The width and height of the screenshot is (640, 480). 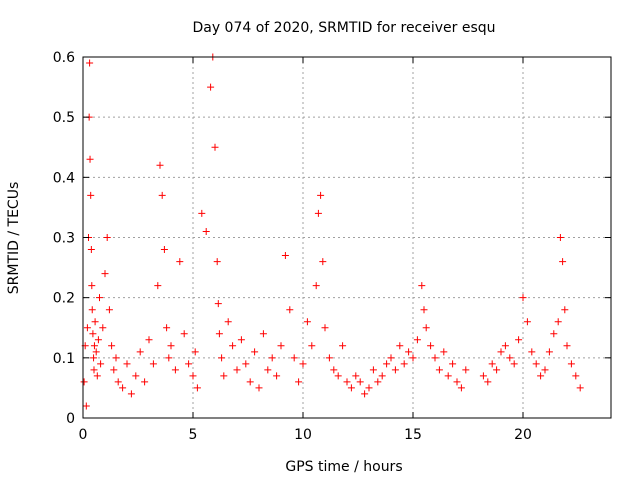 What do you see at coordinates (64, 239) in the screenshot?
I see `y-tick-label: 0.3` at bounding box center [64, 239].